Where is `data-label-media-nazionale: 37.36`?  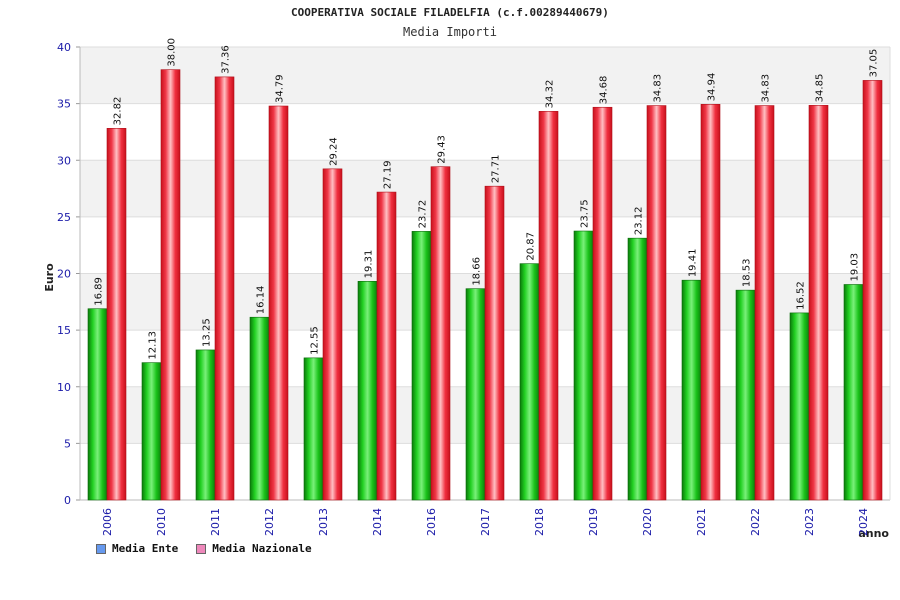 data-label-media-nazionale: 37.36 is located at coordinates (226, 59).